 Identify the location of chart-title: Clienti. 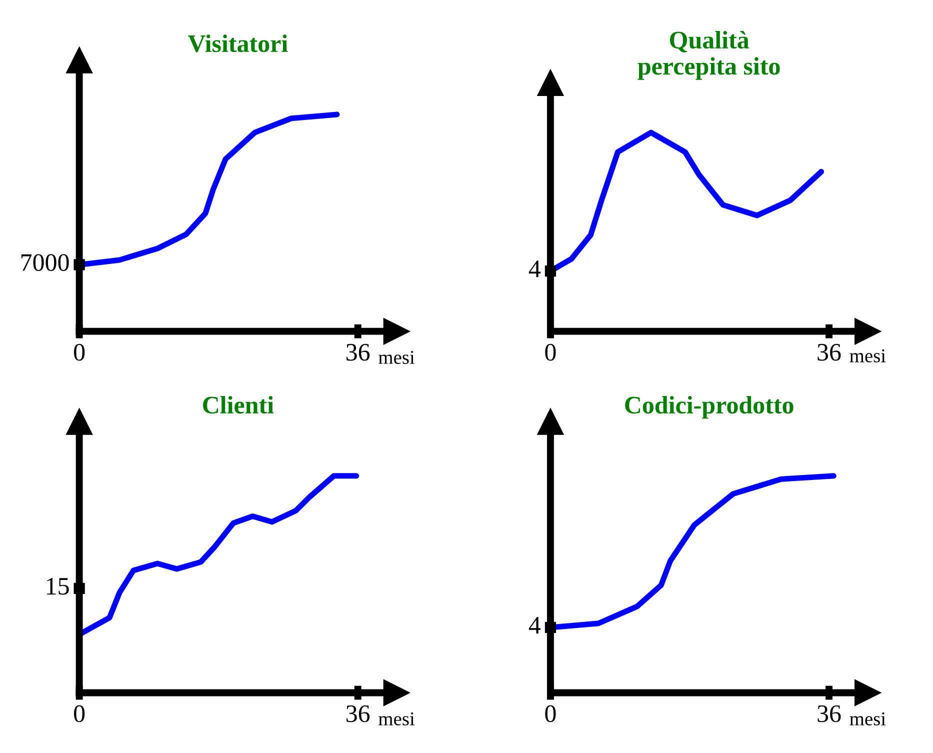
(238, 405).